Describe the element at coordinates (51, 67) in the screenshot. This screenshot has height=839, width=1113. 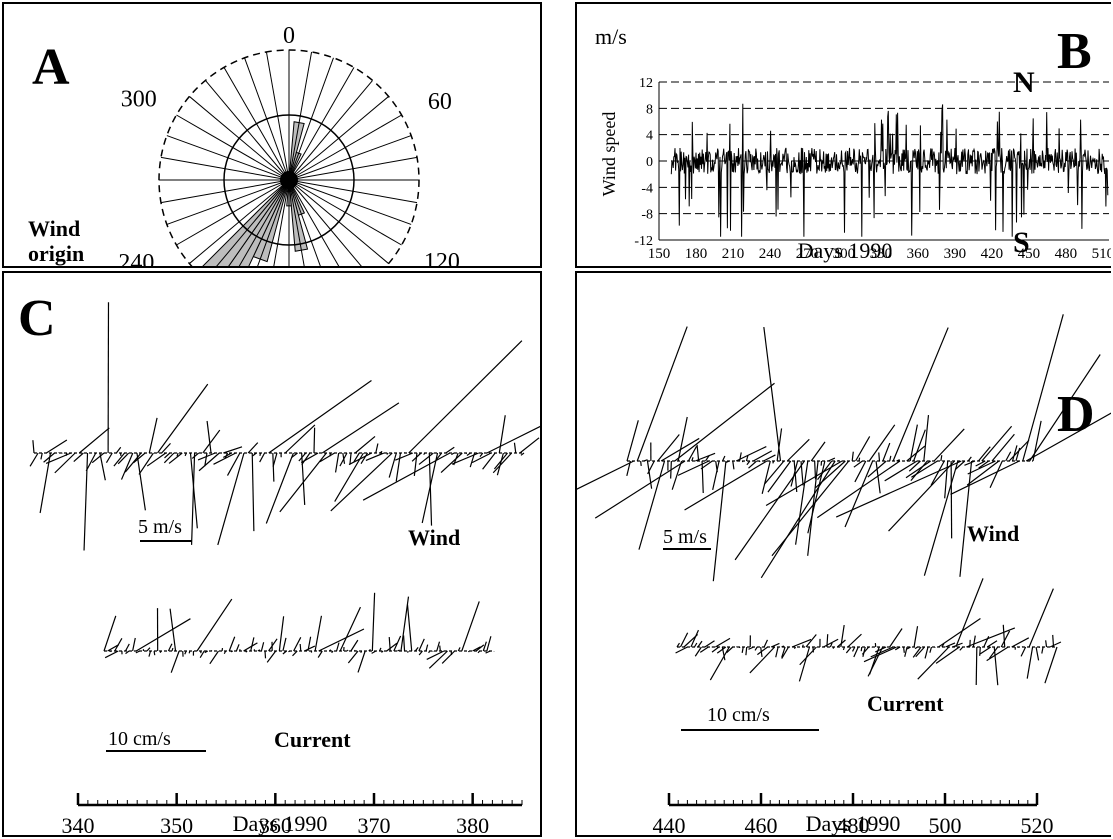
I see `panel-letter-a: A` at that location.